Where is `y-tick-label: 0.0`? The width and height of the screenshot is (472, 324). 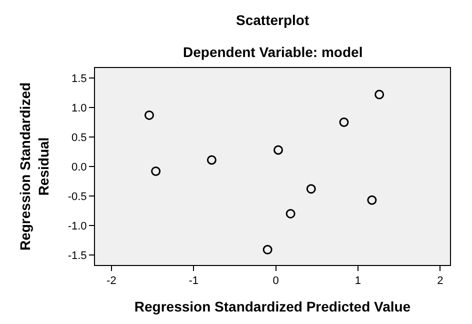 y-tick-label: 0.0 is located at coordinates (79, 167).